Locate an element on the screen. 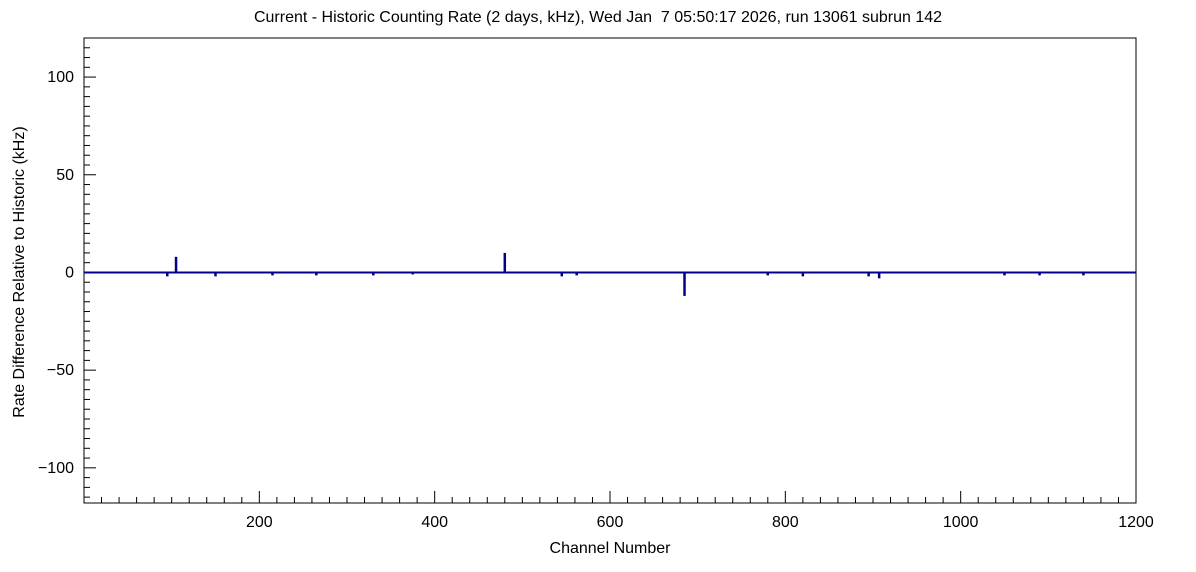 Image resolution: width=1196 pixels, height=572 pixels. x-tick-label: 400 is located at coordinates (434, 522).